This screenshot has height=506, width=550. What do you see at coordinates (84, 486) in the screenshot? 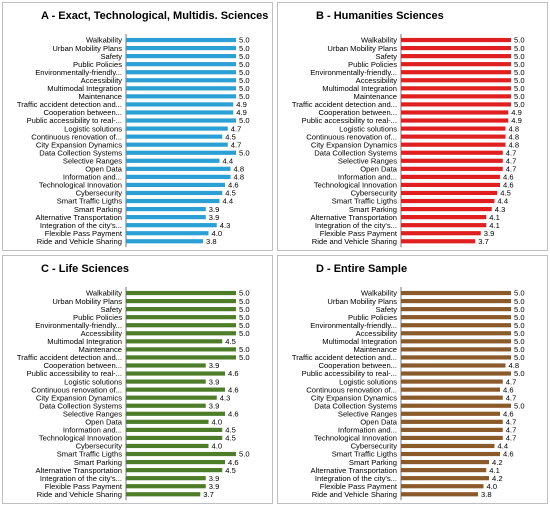
I see `category-label: Flexible Pass Payment` at bounding box center [84, 486].